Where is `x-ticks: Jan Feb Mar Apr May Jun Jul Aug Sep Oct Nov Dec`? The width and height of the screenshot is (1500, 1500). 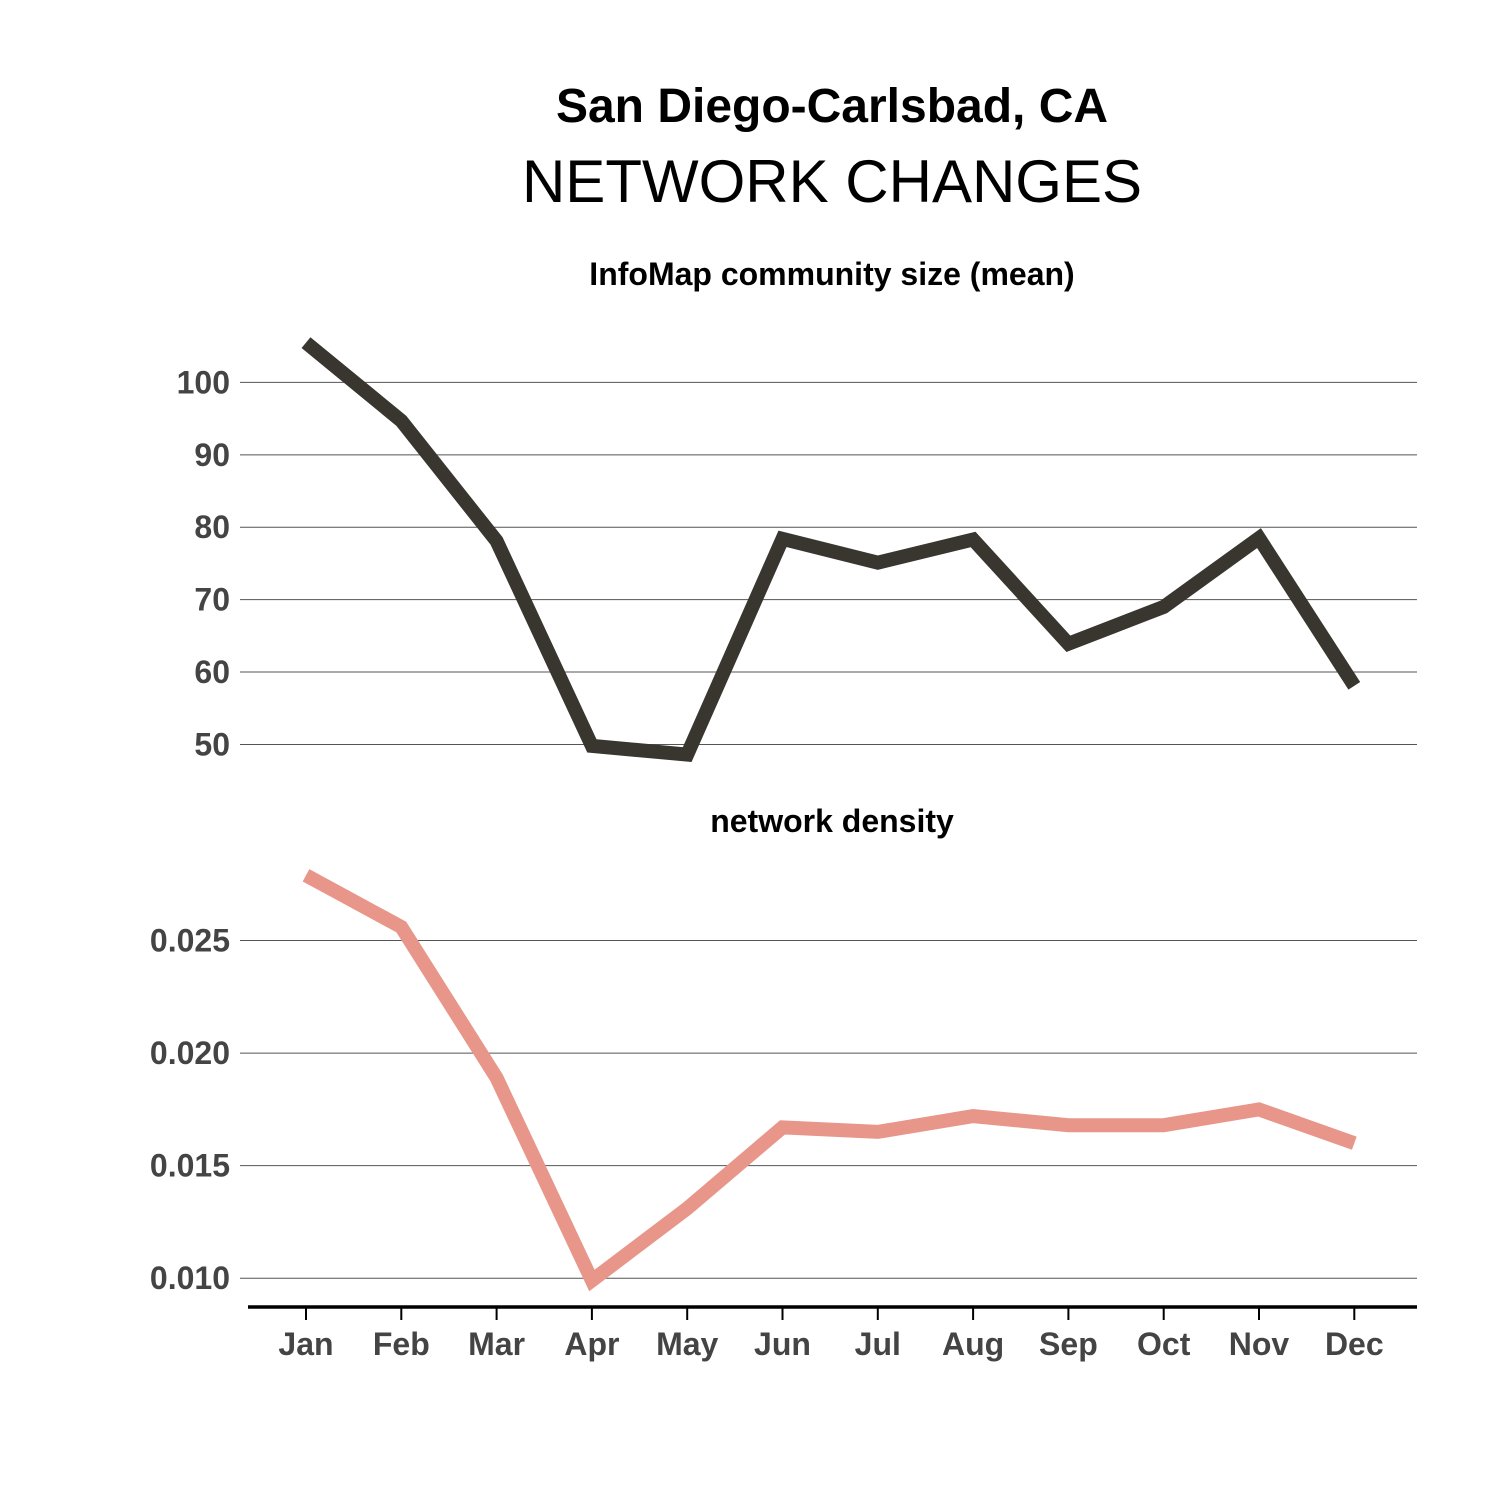 x-ticks: Jan Feb Mar Apr May Jun Jul Aug Sep Oct Nov Dec is located at coordinates (831, 1334).